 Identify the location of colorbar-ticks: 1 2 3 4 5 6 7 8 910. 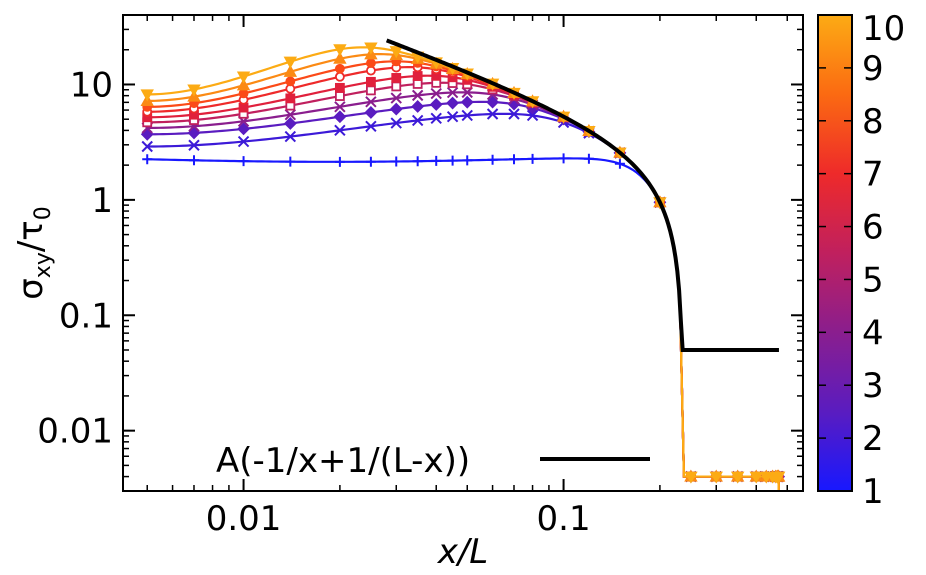
(861, 260).